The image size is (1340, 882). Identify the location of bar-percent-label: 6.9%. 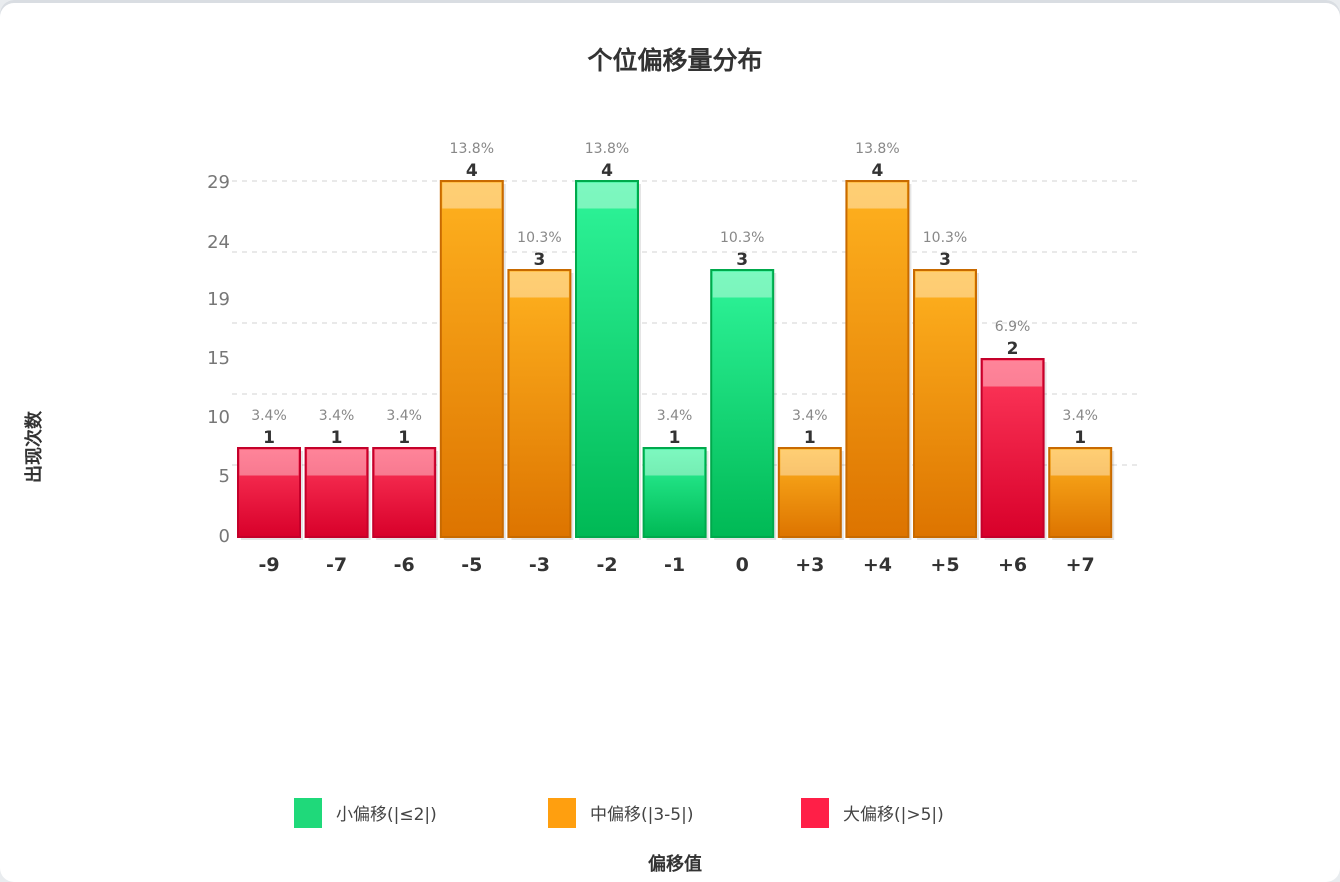
(1013, 327).